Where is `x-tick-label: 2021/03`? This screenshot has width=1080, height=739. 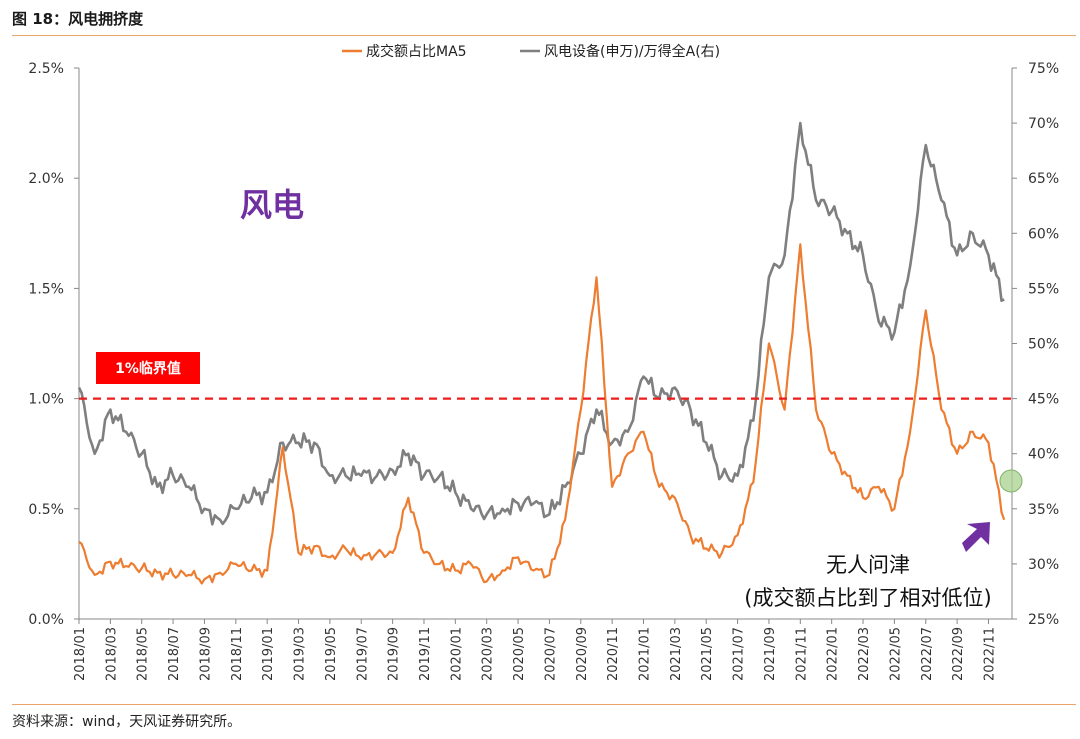 x-tick-label: 2021/03 is located at coordinates (676, 654).